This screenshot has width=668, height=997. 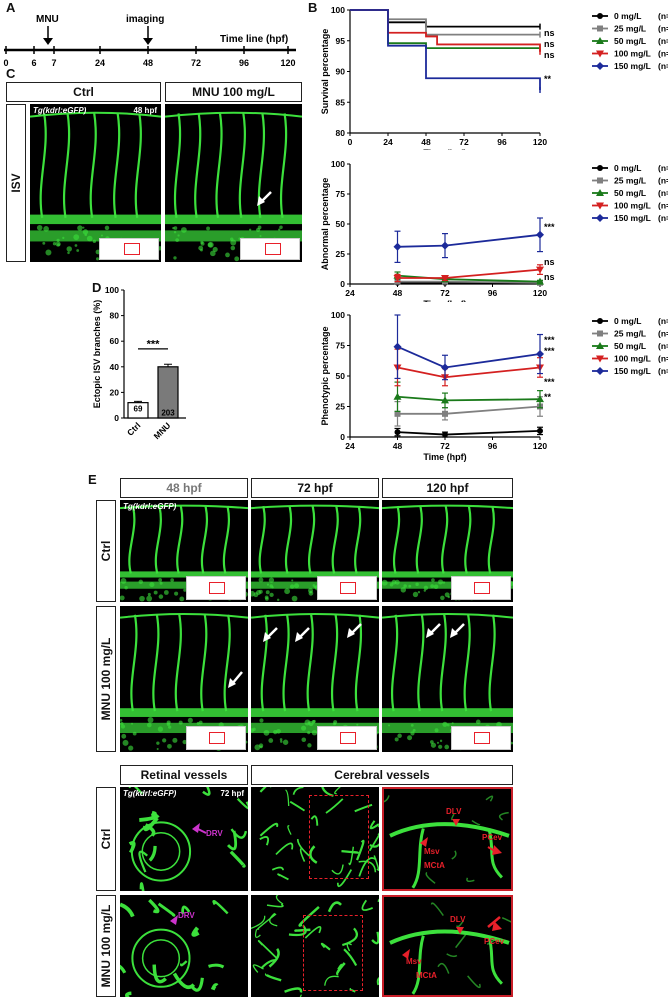 I want to click on x-axis-title: Time (hpf), so click(x=444, y=300).